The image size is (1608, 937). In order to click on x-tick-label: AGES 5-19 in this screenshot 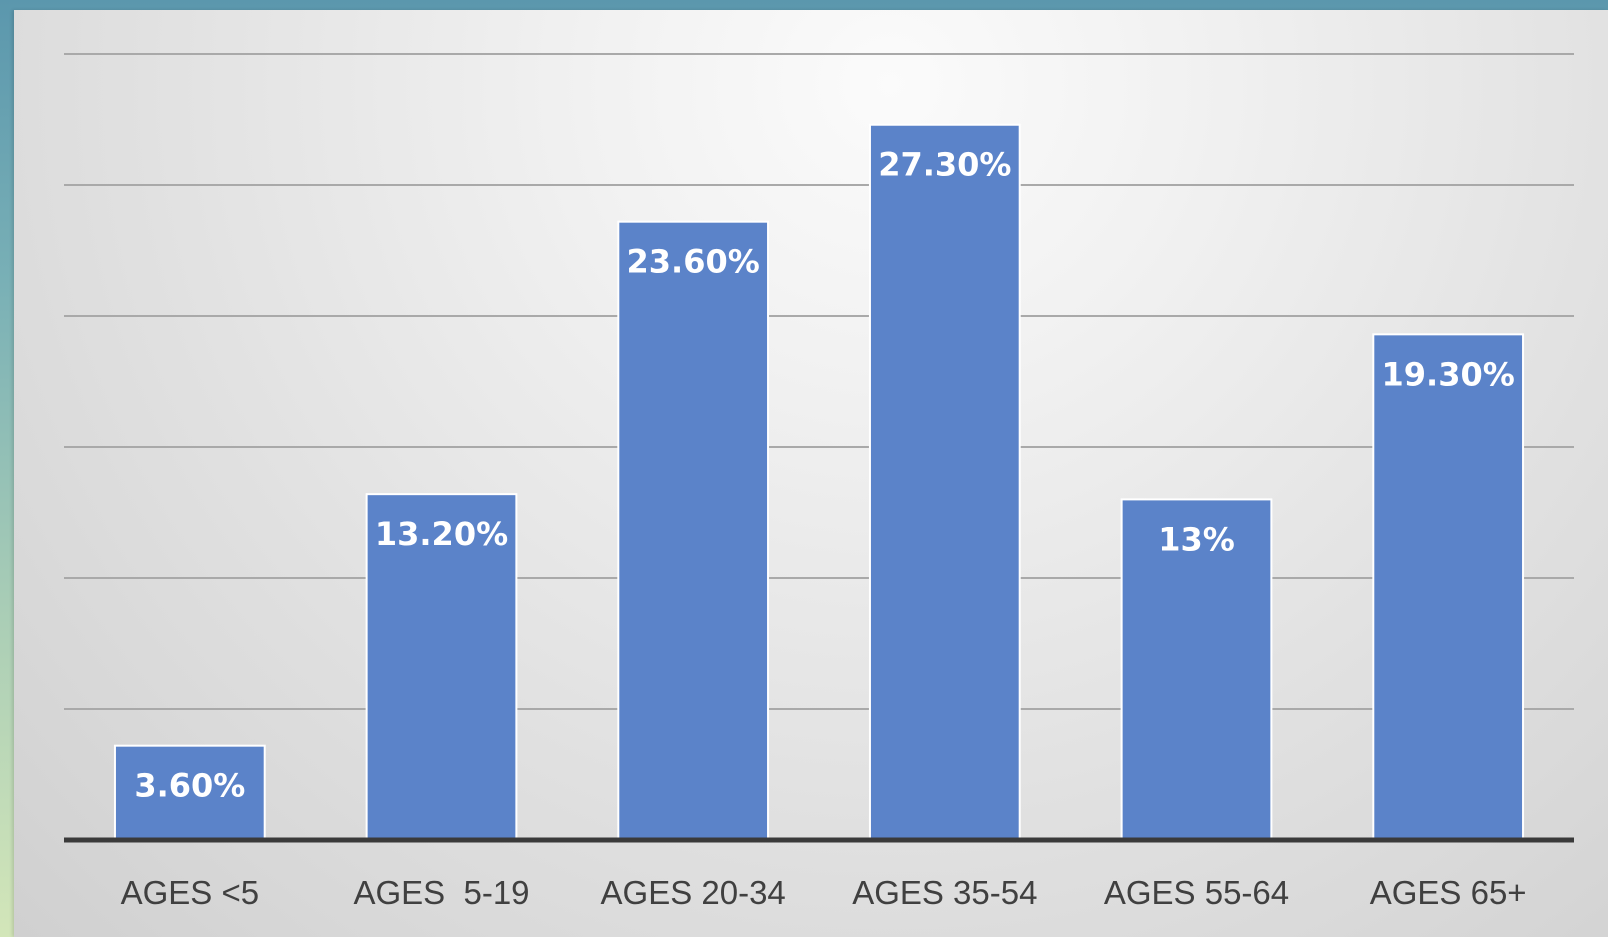, I will do `click(441, 892)`.